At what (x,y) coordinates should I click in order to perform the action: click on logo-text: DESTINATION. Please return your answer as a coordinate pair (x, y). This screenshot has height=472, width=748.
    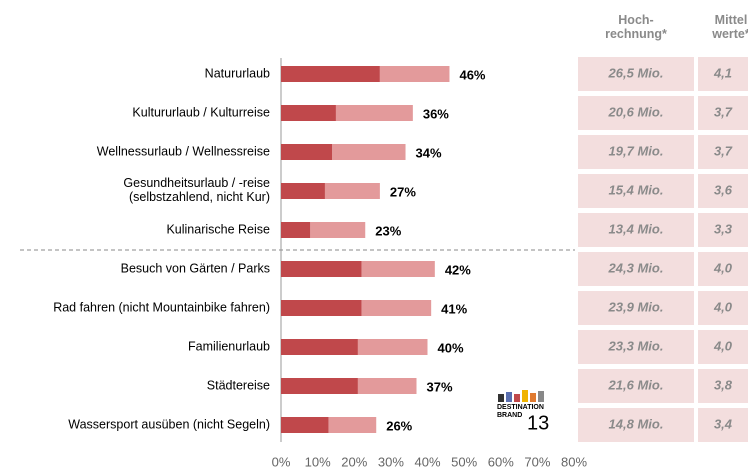
    Looking at the image, I should click on (520, 407).